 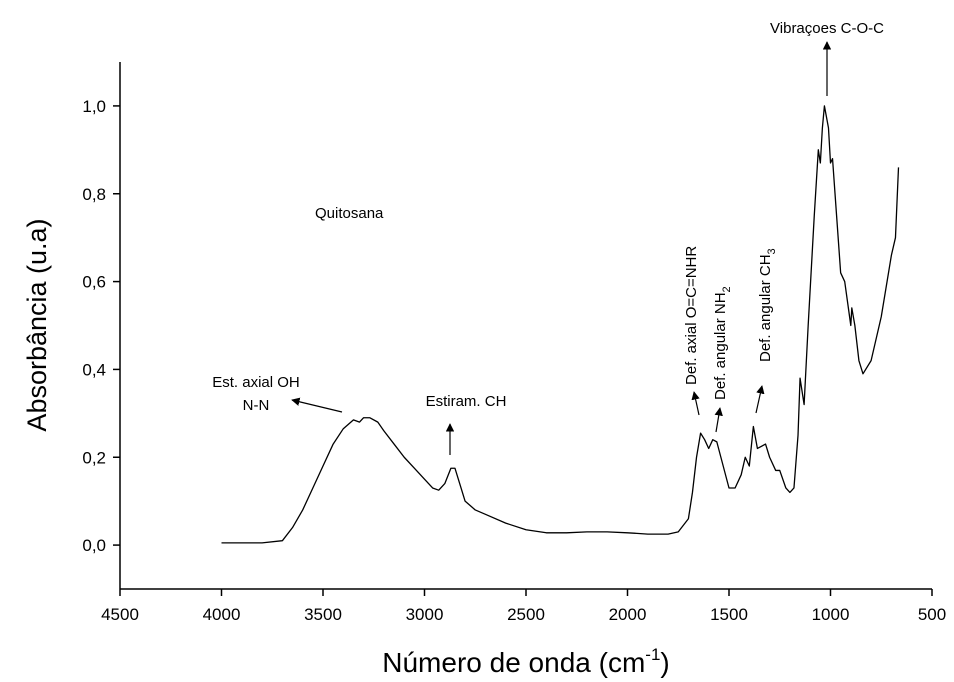 I want to click on annotation-sub: 3, so click(x=772, y=251).